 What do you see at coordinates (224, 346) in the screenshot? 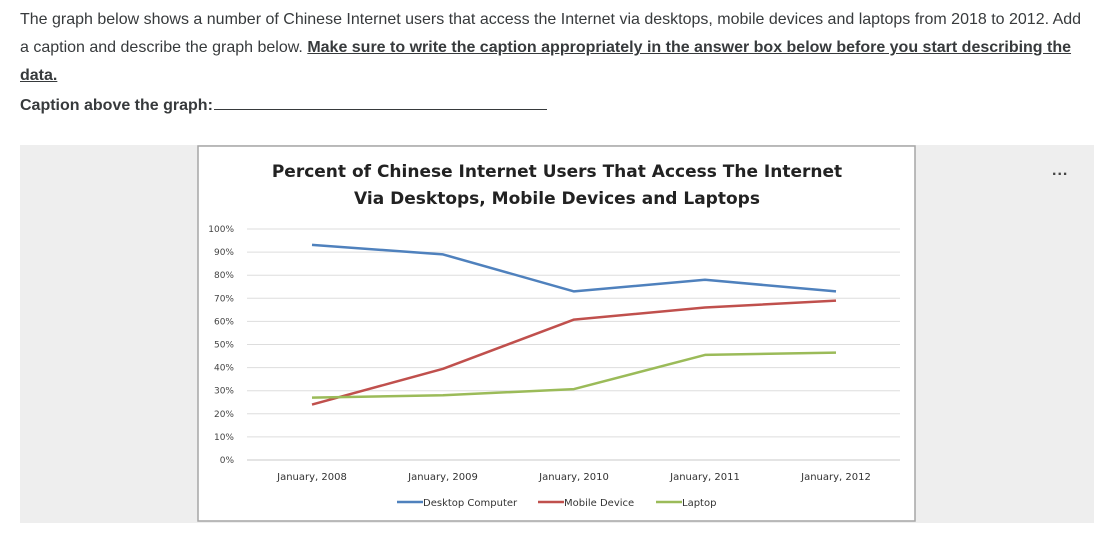
I see `y-tick-label: 50%` at bounding box center [224, 346].